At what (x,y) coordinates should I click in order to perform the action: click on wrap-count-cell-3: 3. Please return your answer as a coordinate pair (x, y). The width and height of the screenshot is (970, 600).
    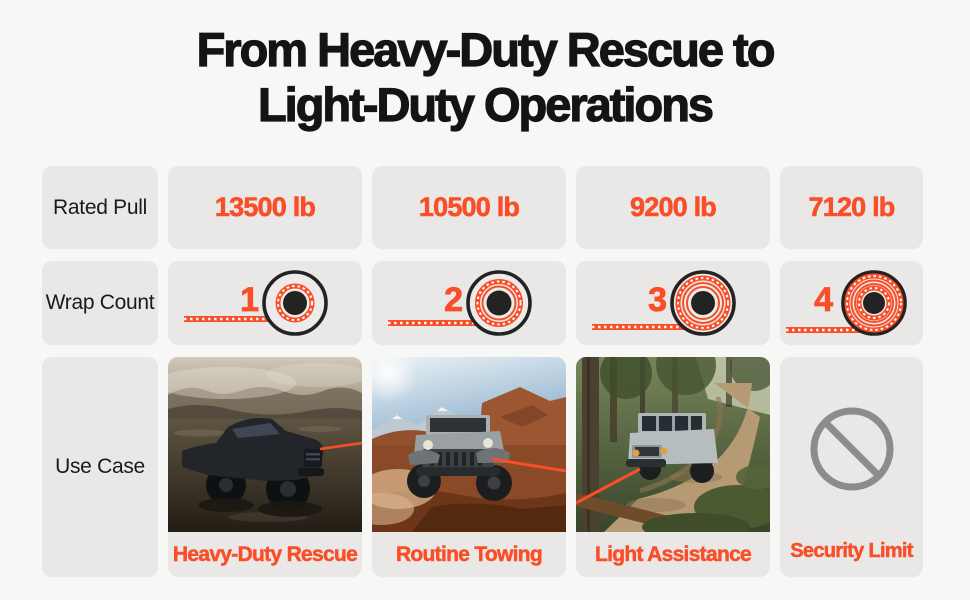
    Looking at the image, I should click on (673, 303).